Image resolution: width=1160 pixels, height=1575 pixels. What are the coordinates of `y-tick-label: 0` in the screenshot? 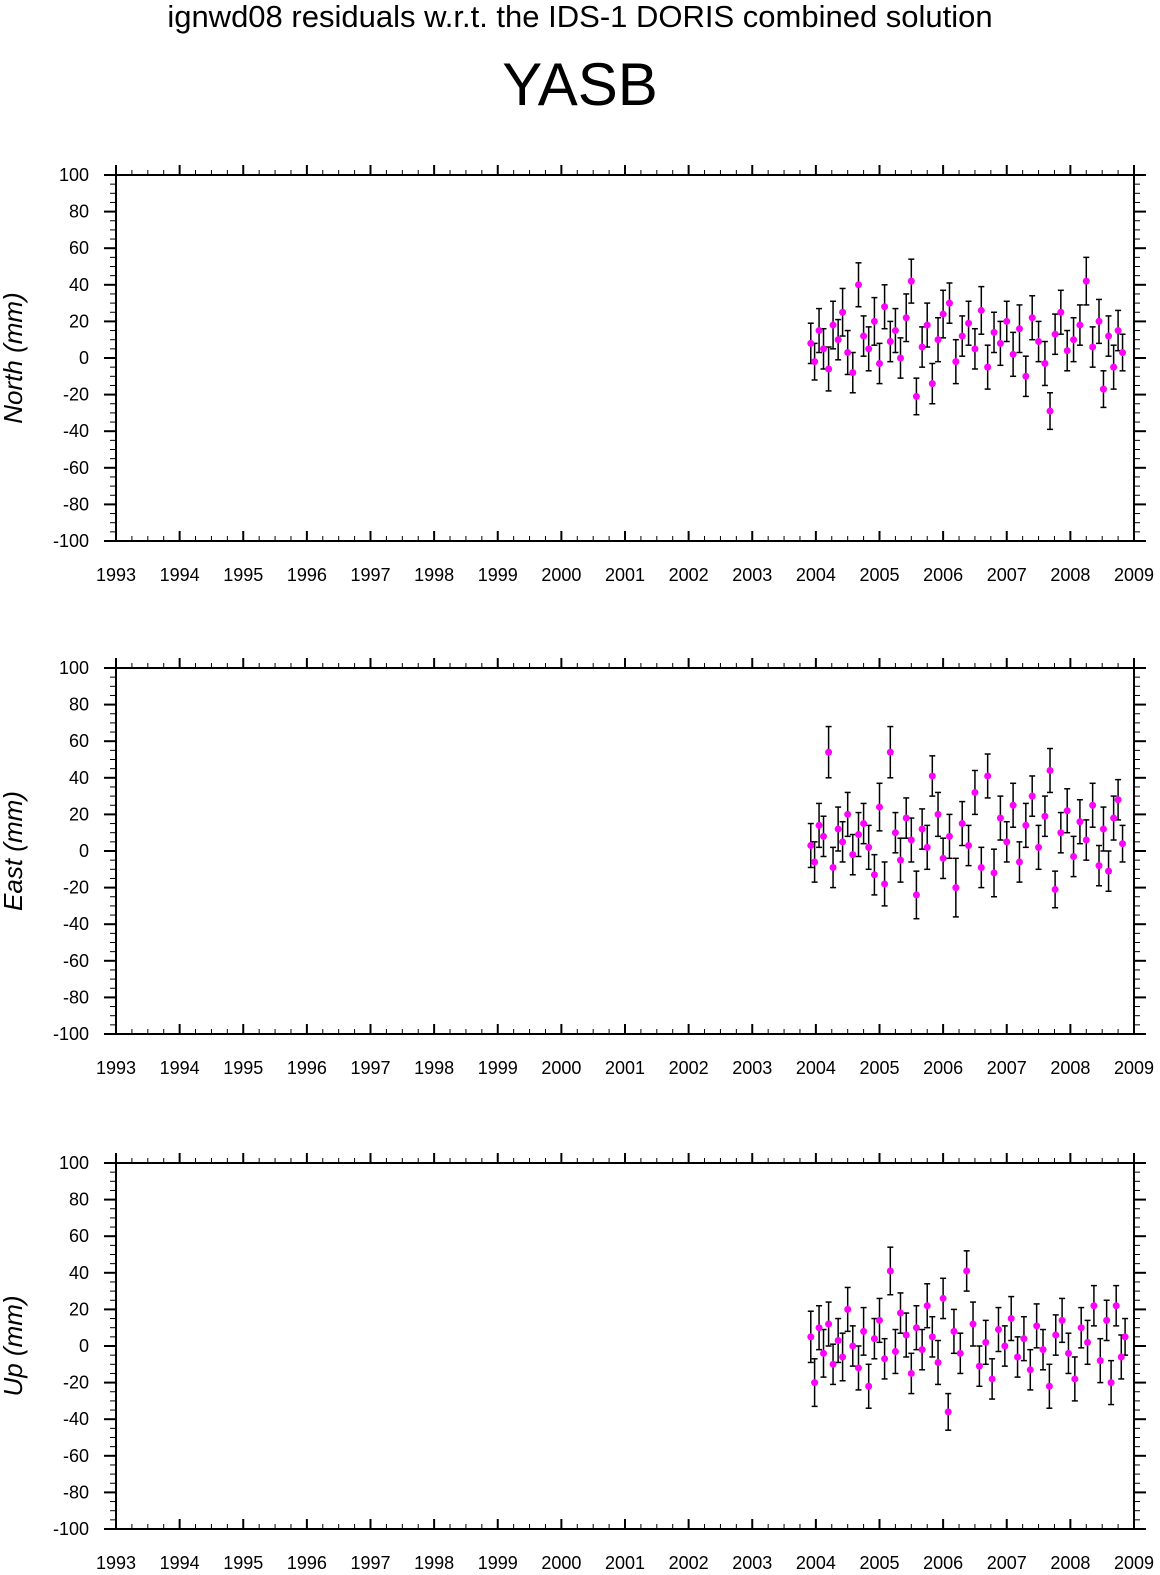 It's located at (84, 851).